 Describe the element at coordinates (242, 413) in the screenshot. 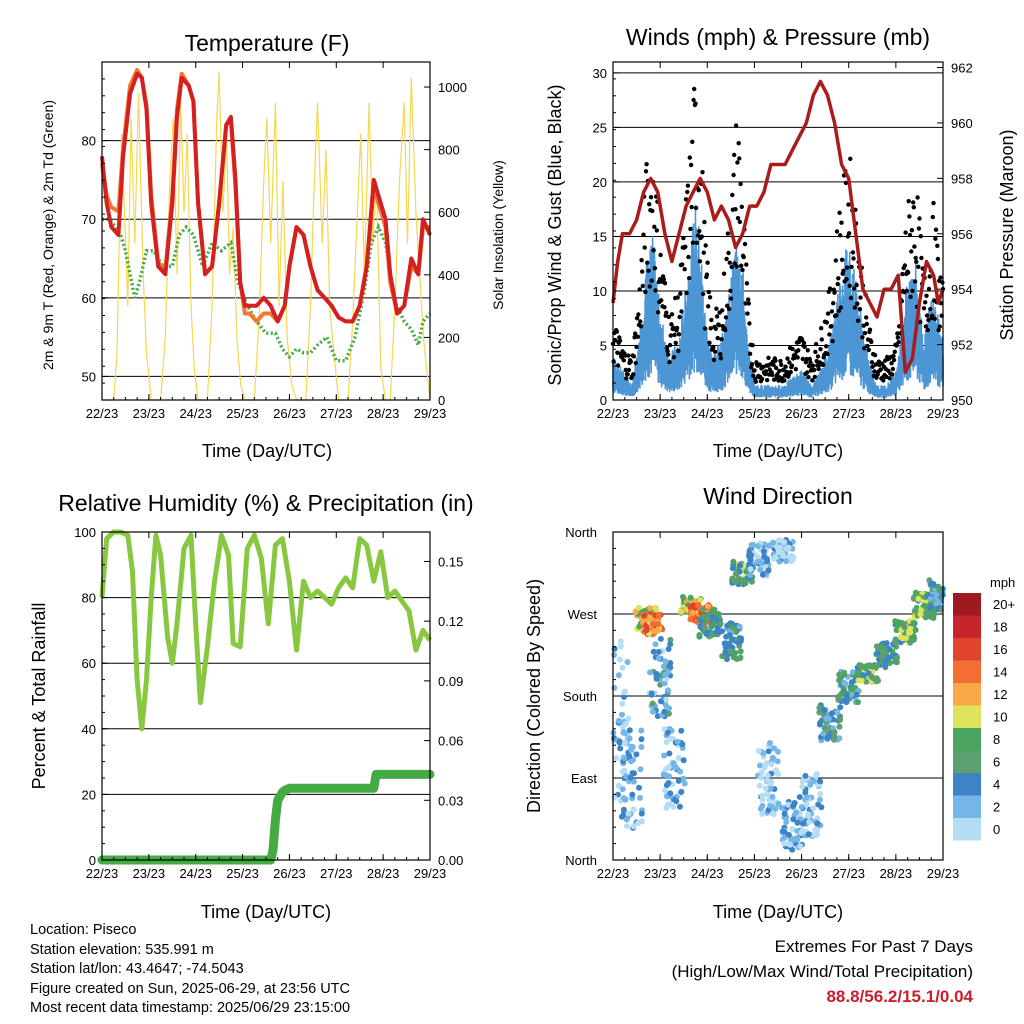

I see `temperature-x-tick-label: 25/23` at that location.